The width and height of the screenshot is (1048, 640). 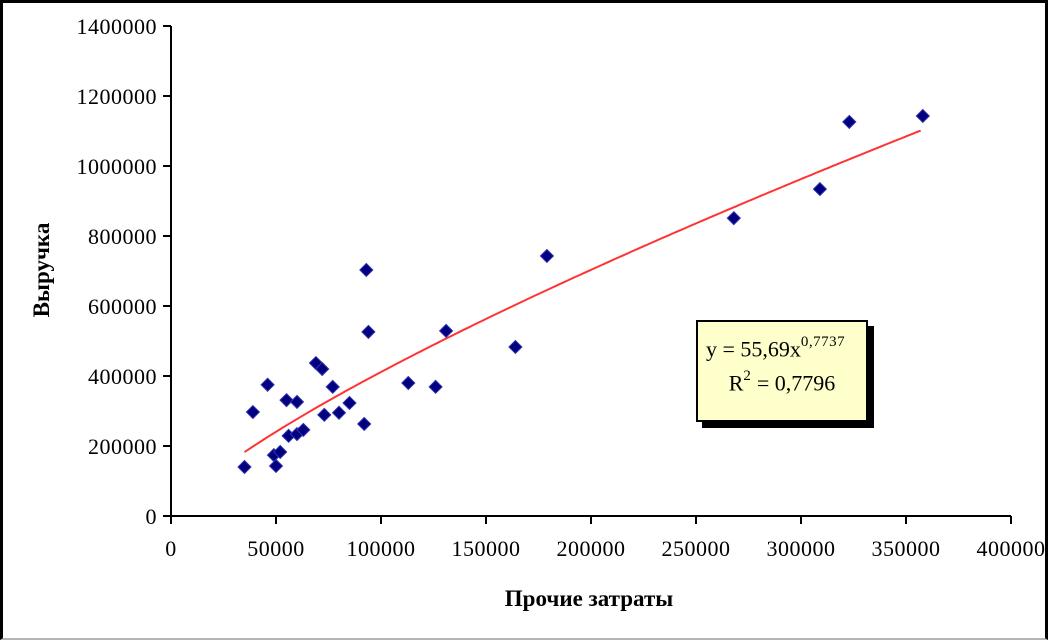 I want to click on x-axis-tick-label: 150000, so click(x=486, y=548).